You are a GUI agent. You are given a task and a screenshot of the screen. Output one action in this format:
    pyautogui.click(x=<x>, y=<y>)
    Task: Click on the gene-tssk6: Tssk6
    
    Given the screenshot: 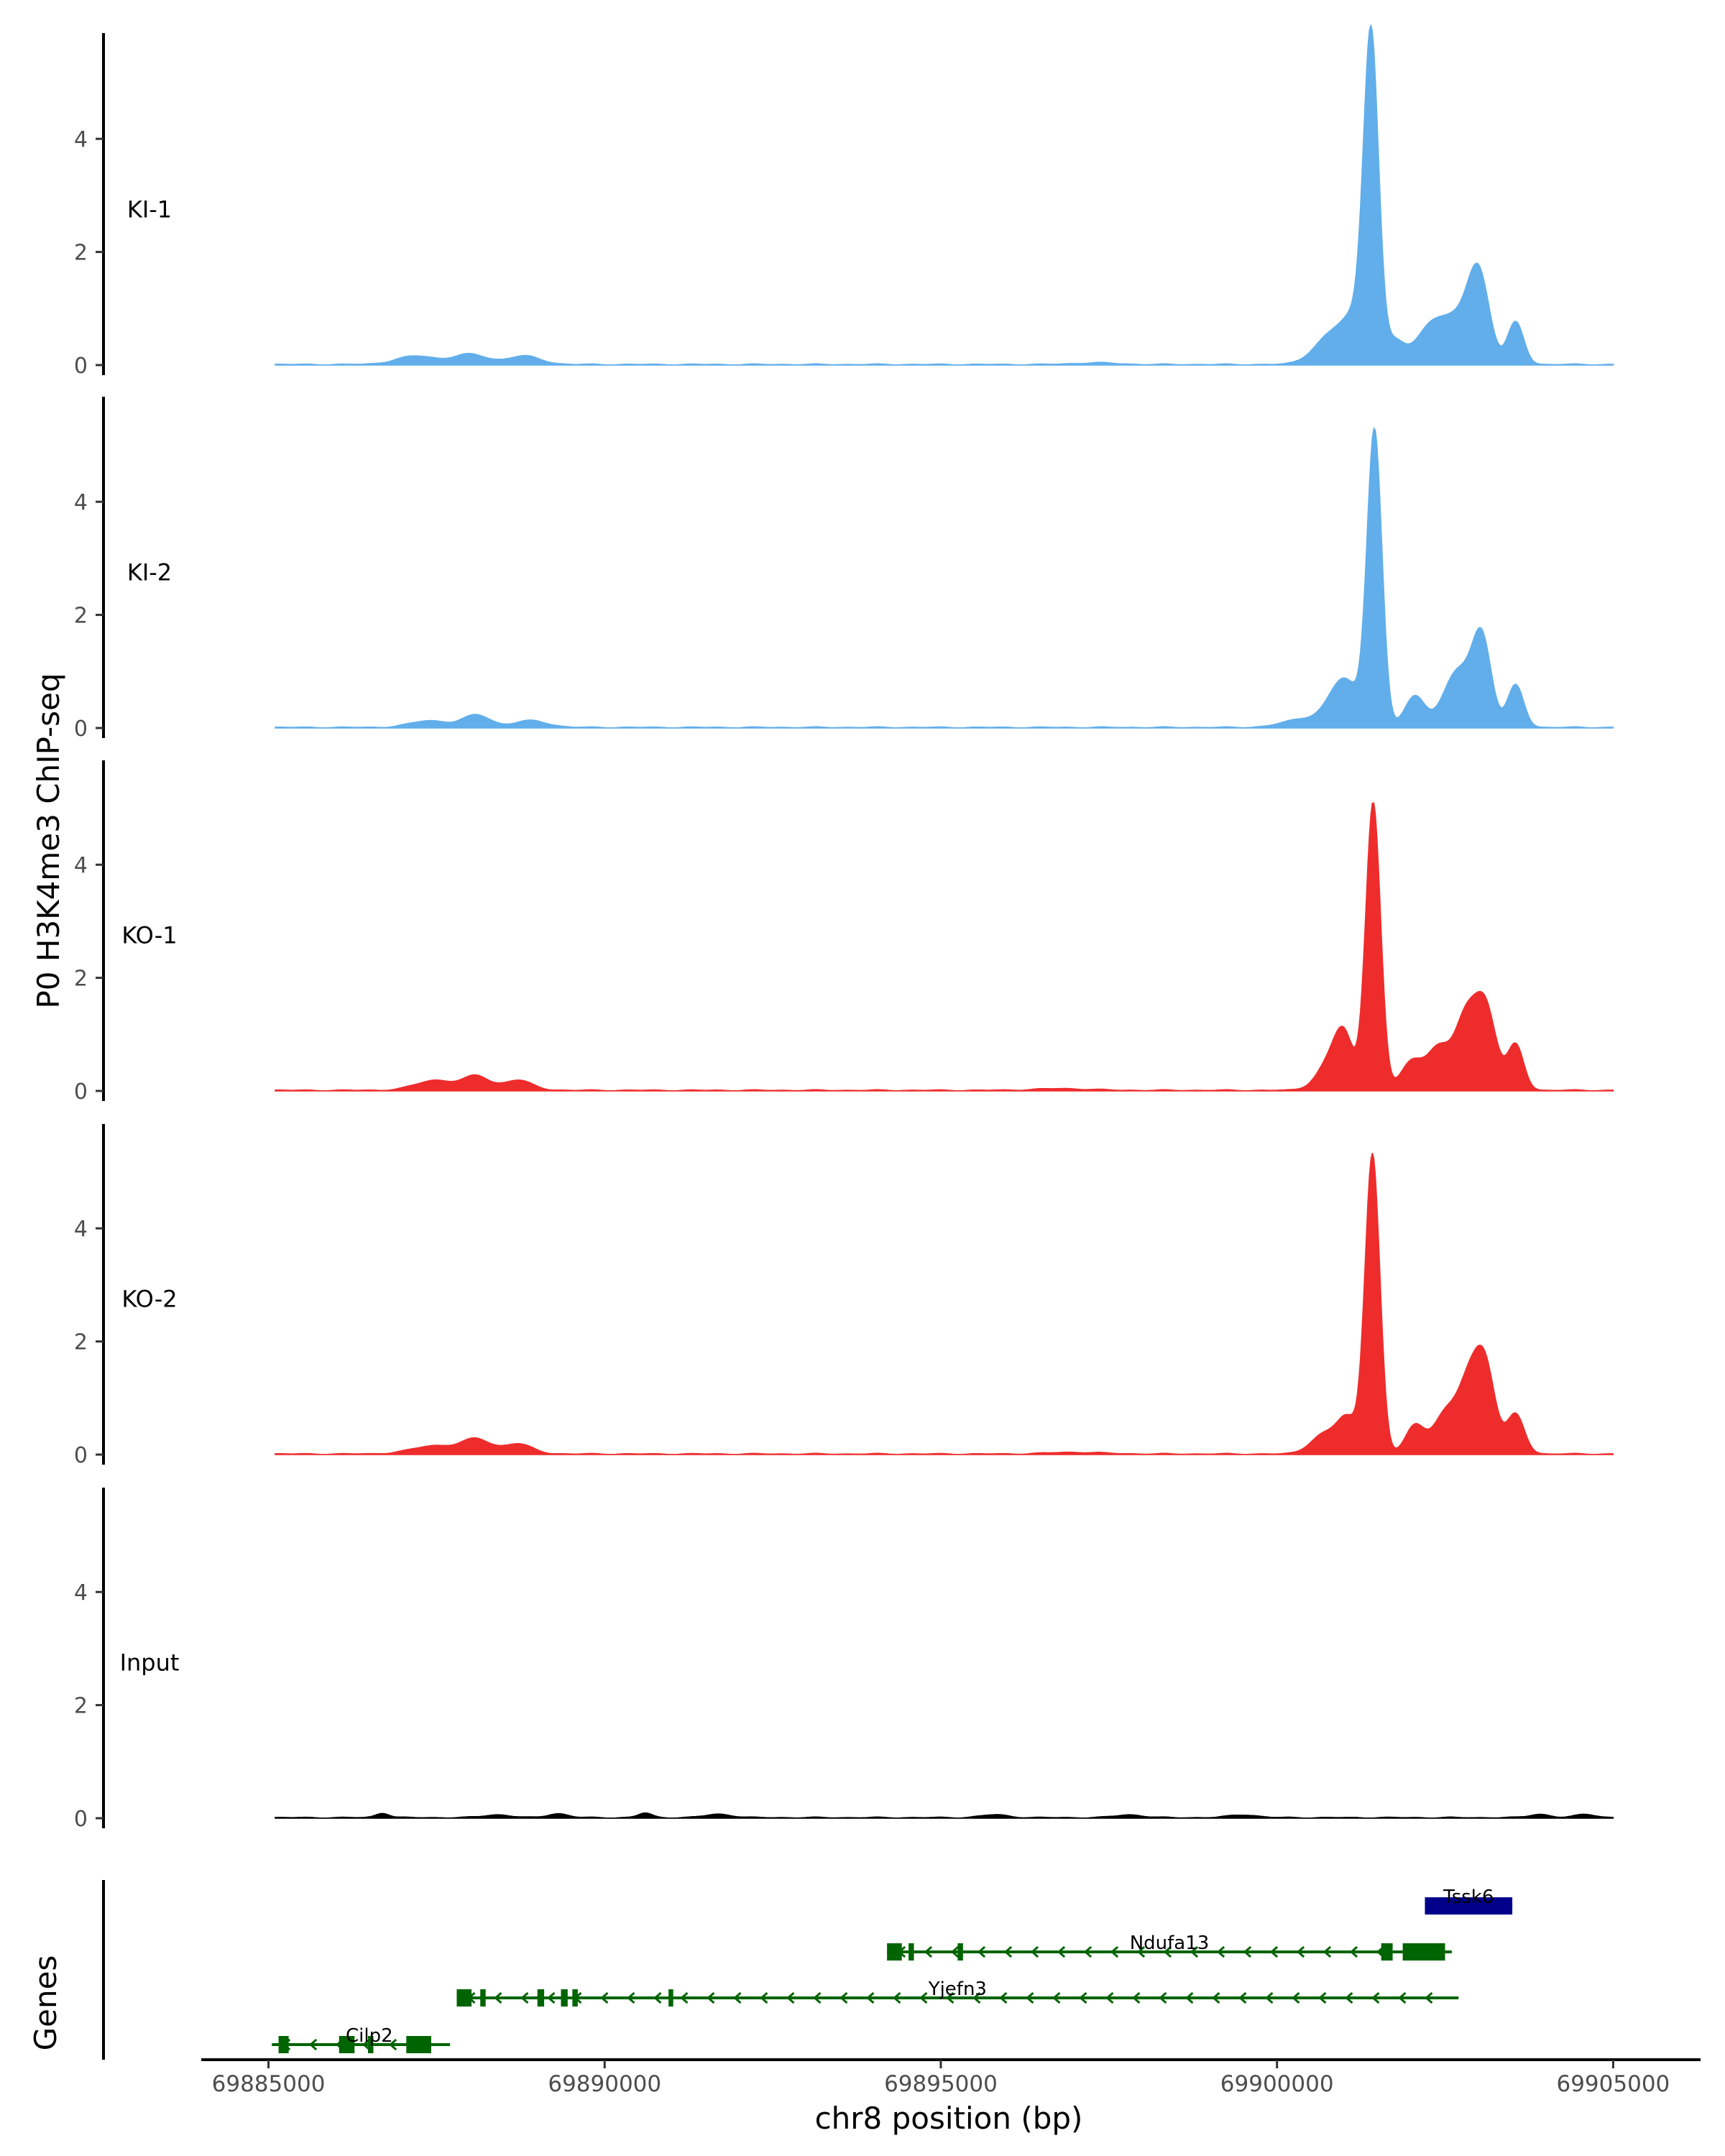 What is the action you would take?
    pyautogui.click(x=1469, y=1900)
    